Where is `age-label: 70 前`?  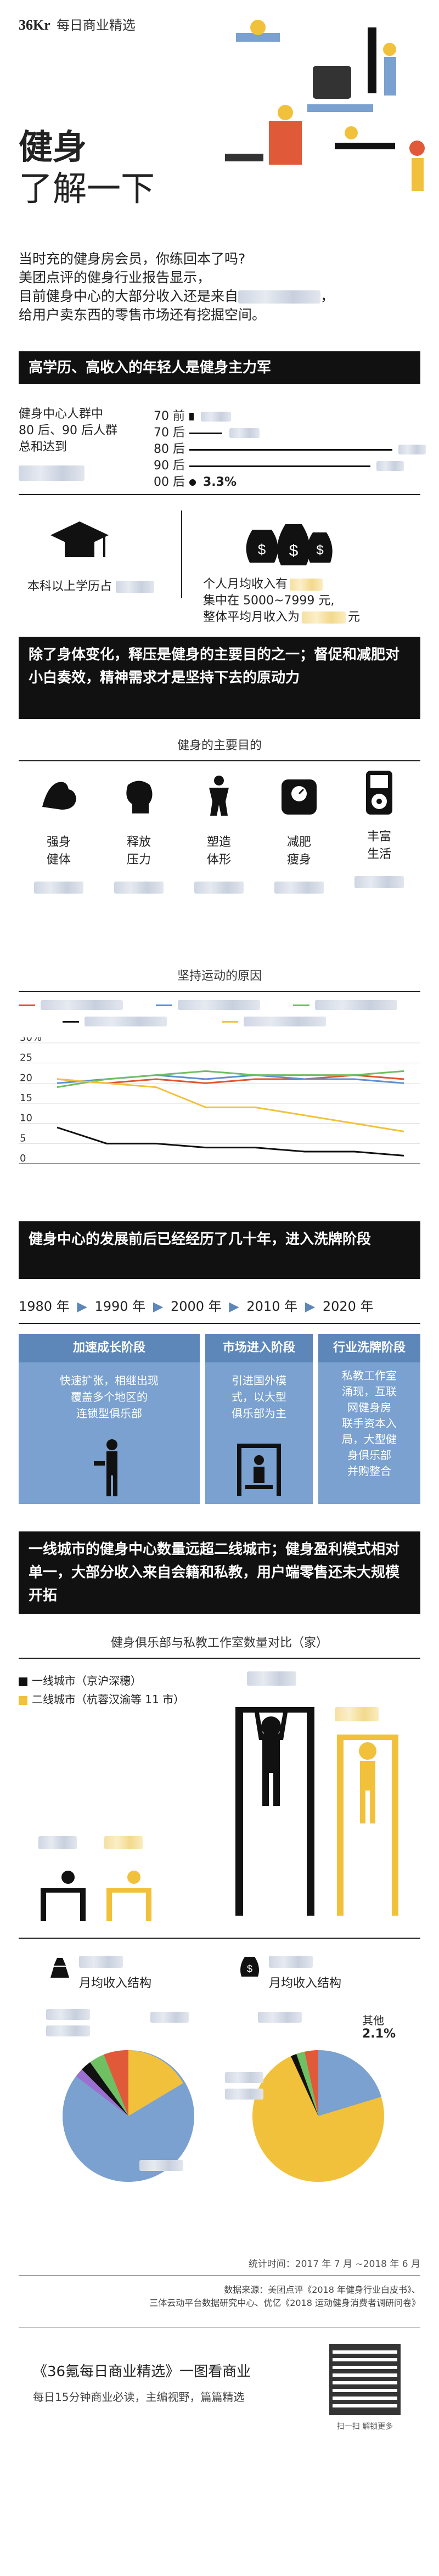 age-label: 70 前 is located at coordinates (169, 416).